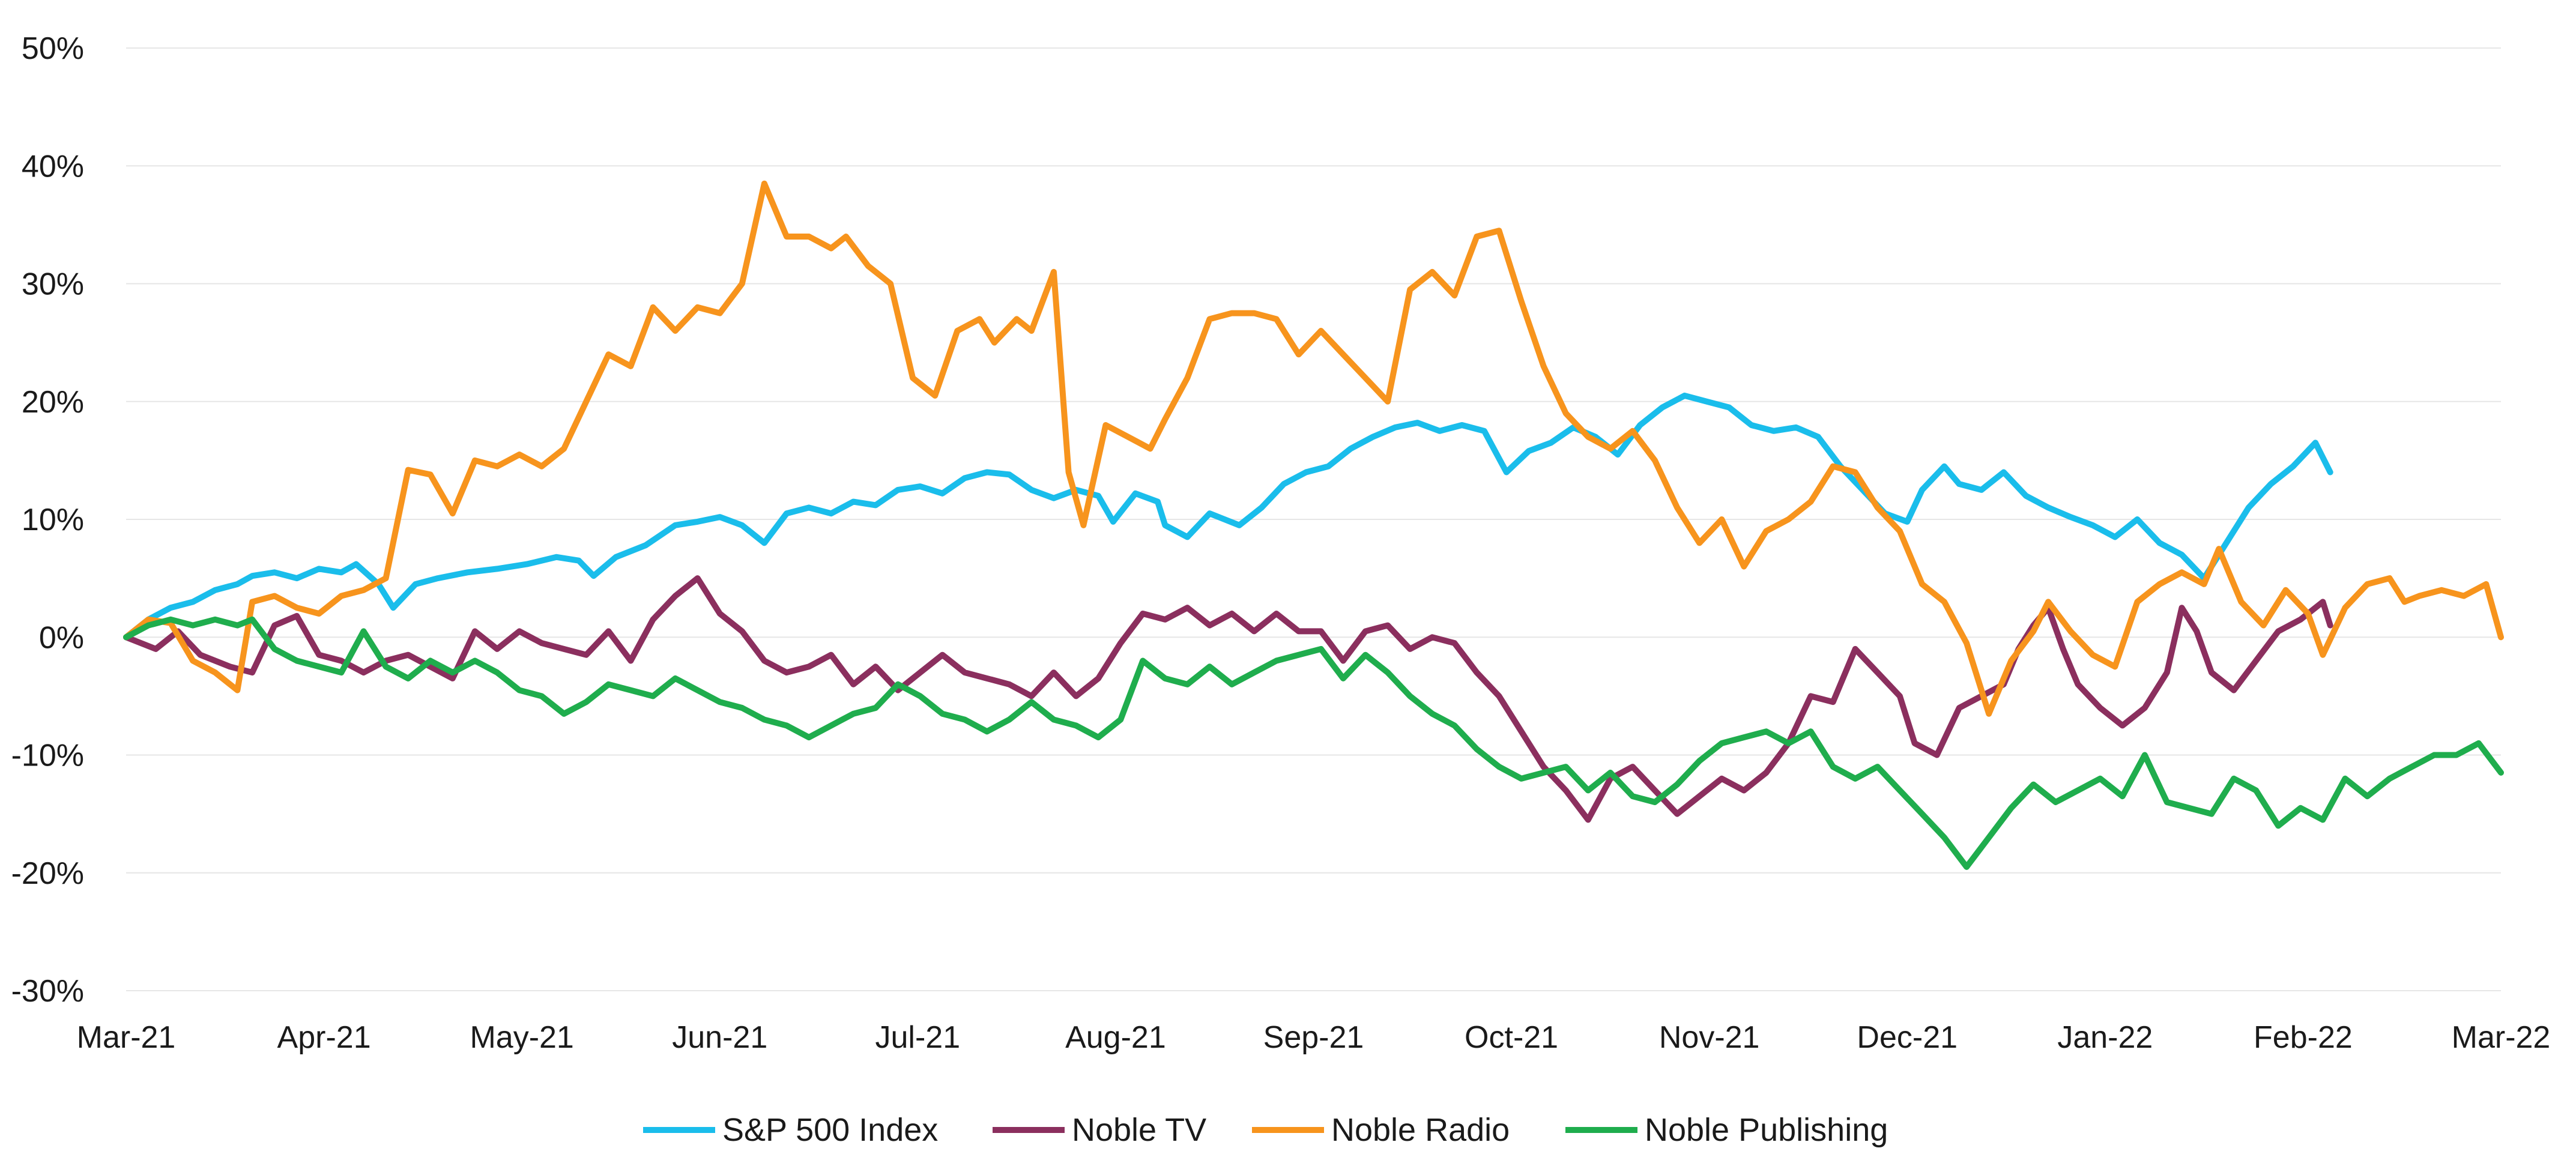 This screenshot has width=2576, height=1175. What do you see at coordinates (47, 991) in the screenshot?
I see `y-tick-label: -30%` at bounding box center [47, 991].